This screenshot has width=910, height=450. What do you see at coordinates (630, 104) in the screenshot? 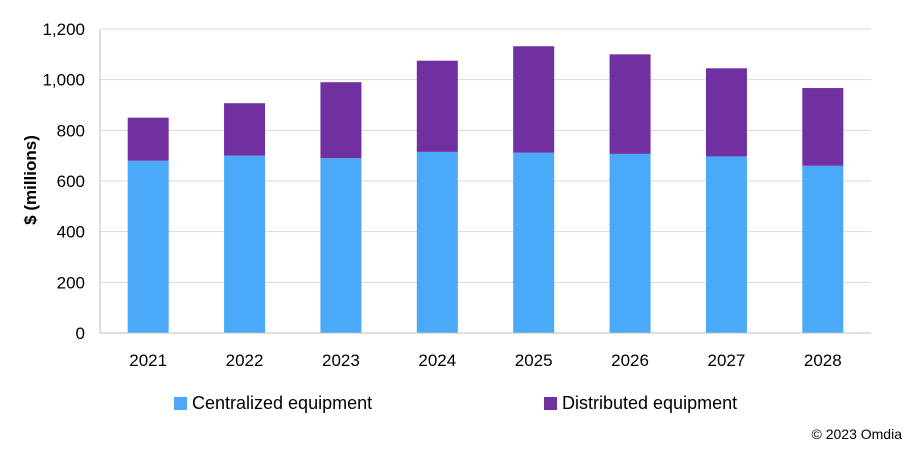
I see `bar-segment-distributed-2026` at bounding box center [630, 104].